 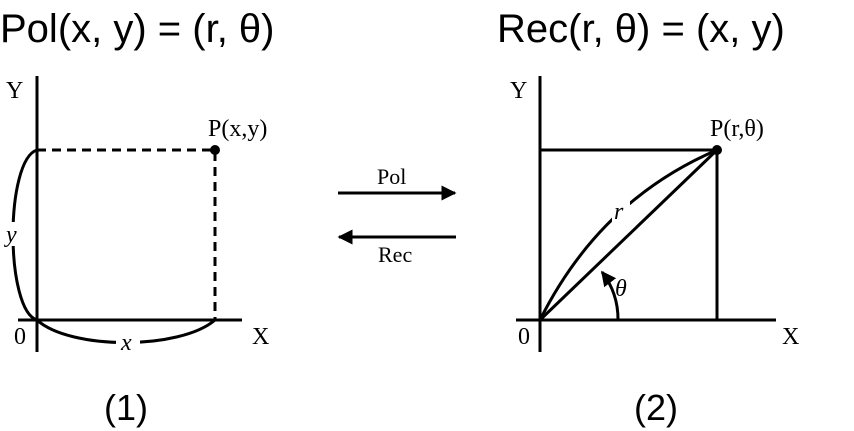 I want to click on point-label: P(x,y), so click(x=237, y=129).